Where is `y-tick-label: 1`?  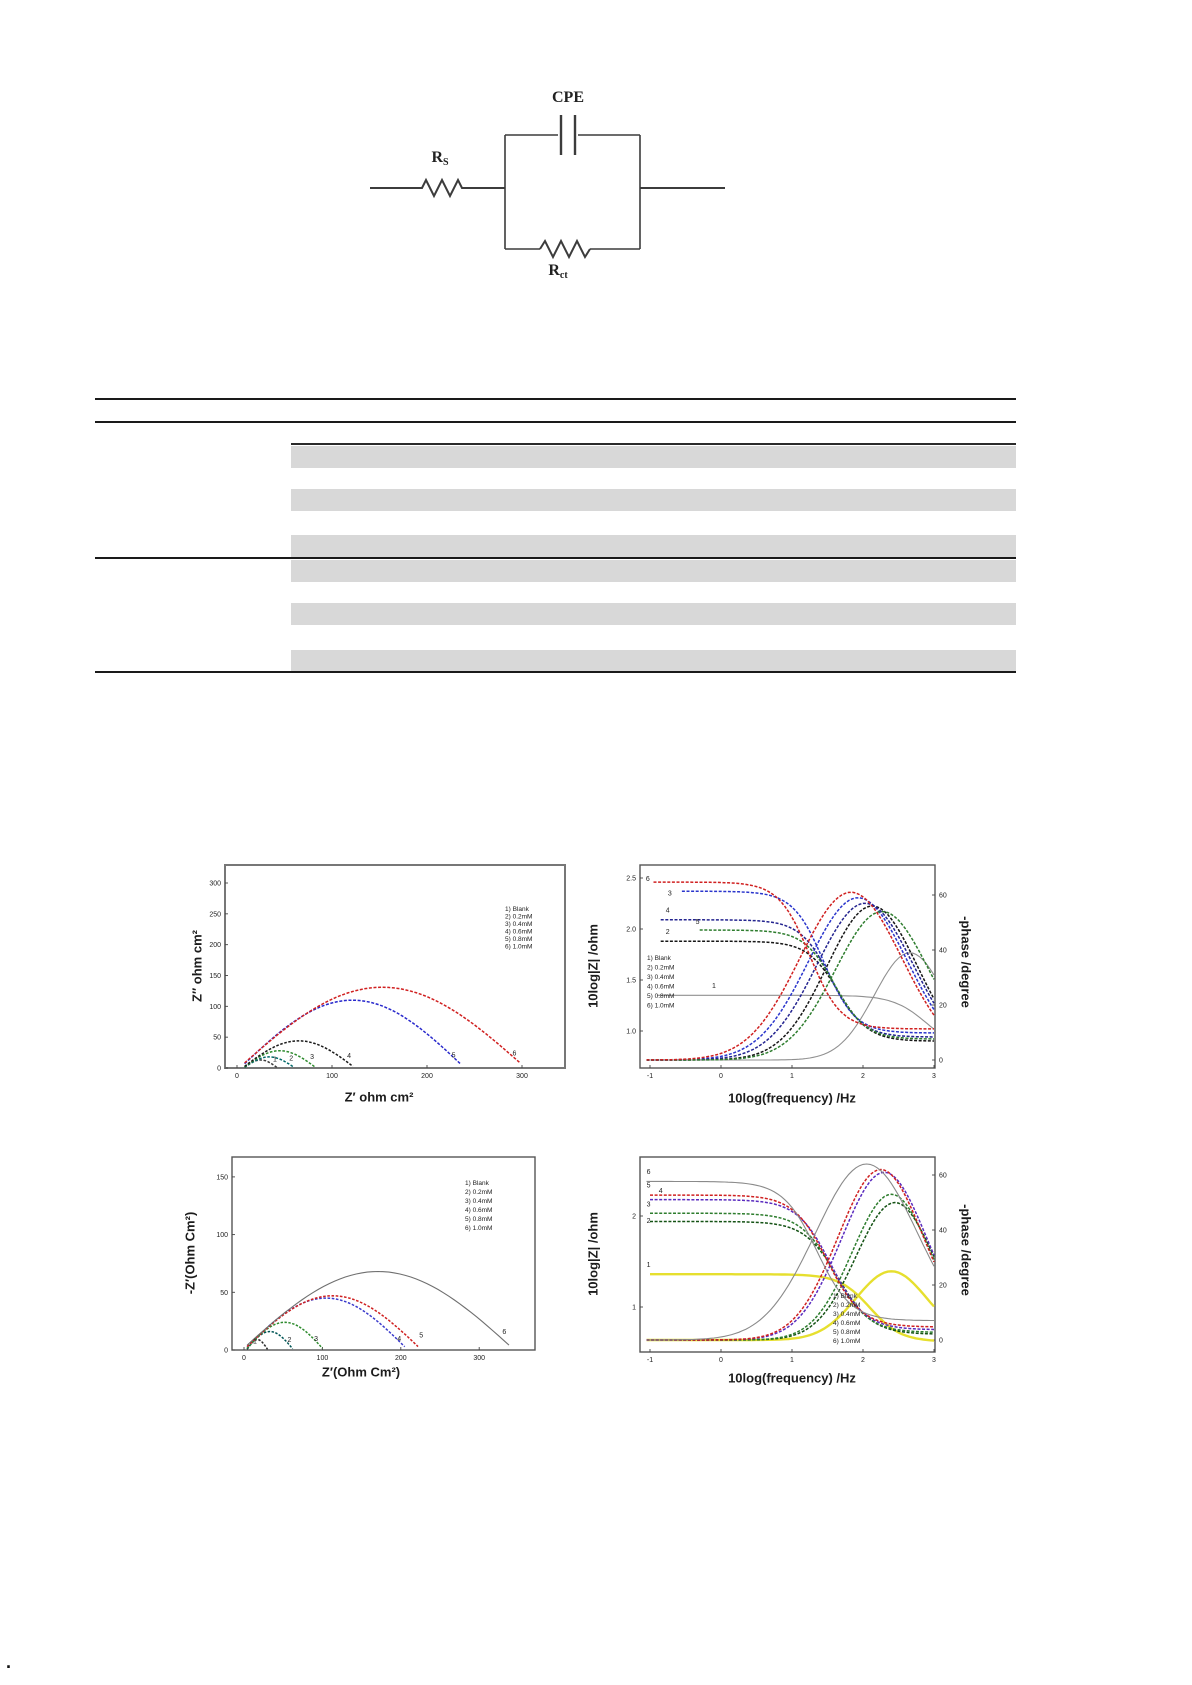
y-tick-label: 1 is located at coordinates (634, 1308).